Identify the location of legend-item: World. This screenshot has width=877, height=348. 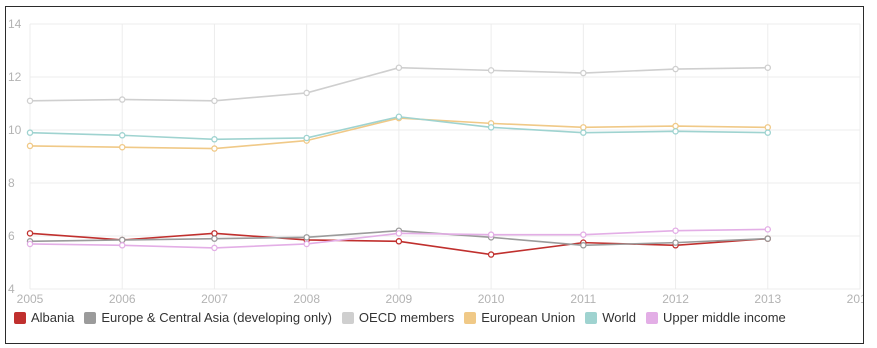
(610, 318).